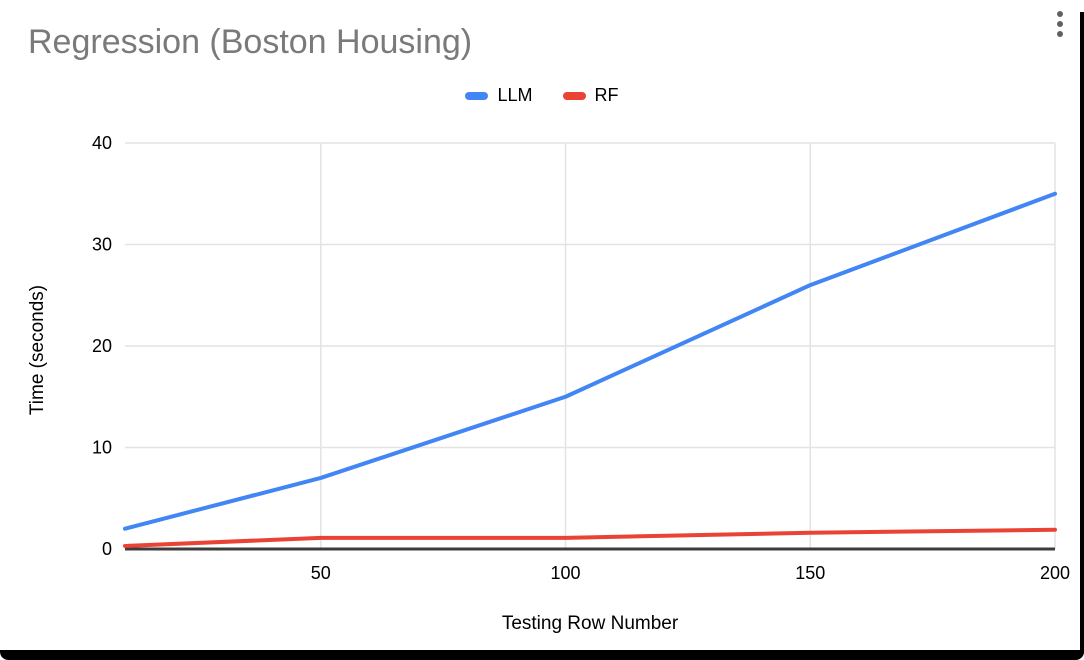 The width and height of the screenshot is (1084, 660). I want to click on x-tick-label: 100, so click(566, 573).